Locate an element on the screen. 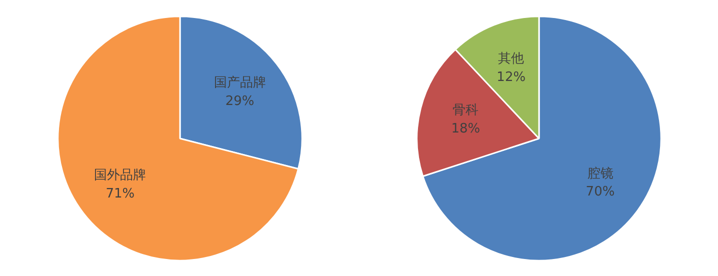  data-label: 71% is located at coordinates (120, 194).